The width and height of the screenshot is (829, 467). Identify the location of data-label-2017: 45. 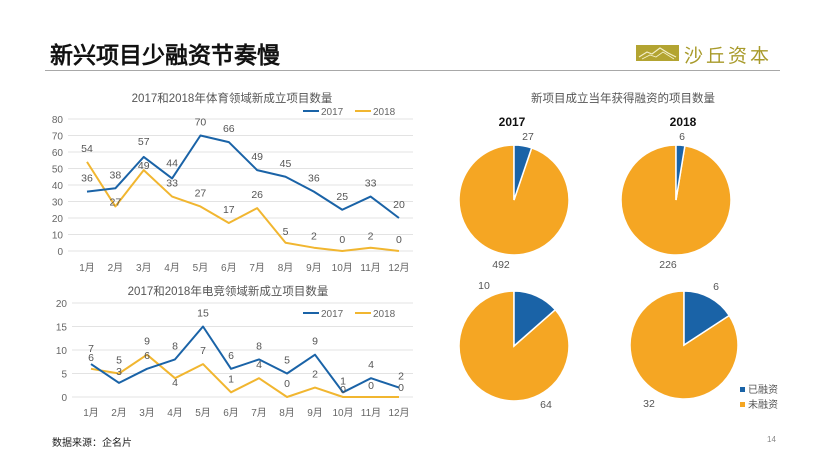
(286, 164).